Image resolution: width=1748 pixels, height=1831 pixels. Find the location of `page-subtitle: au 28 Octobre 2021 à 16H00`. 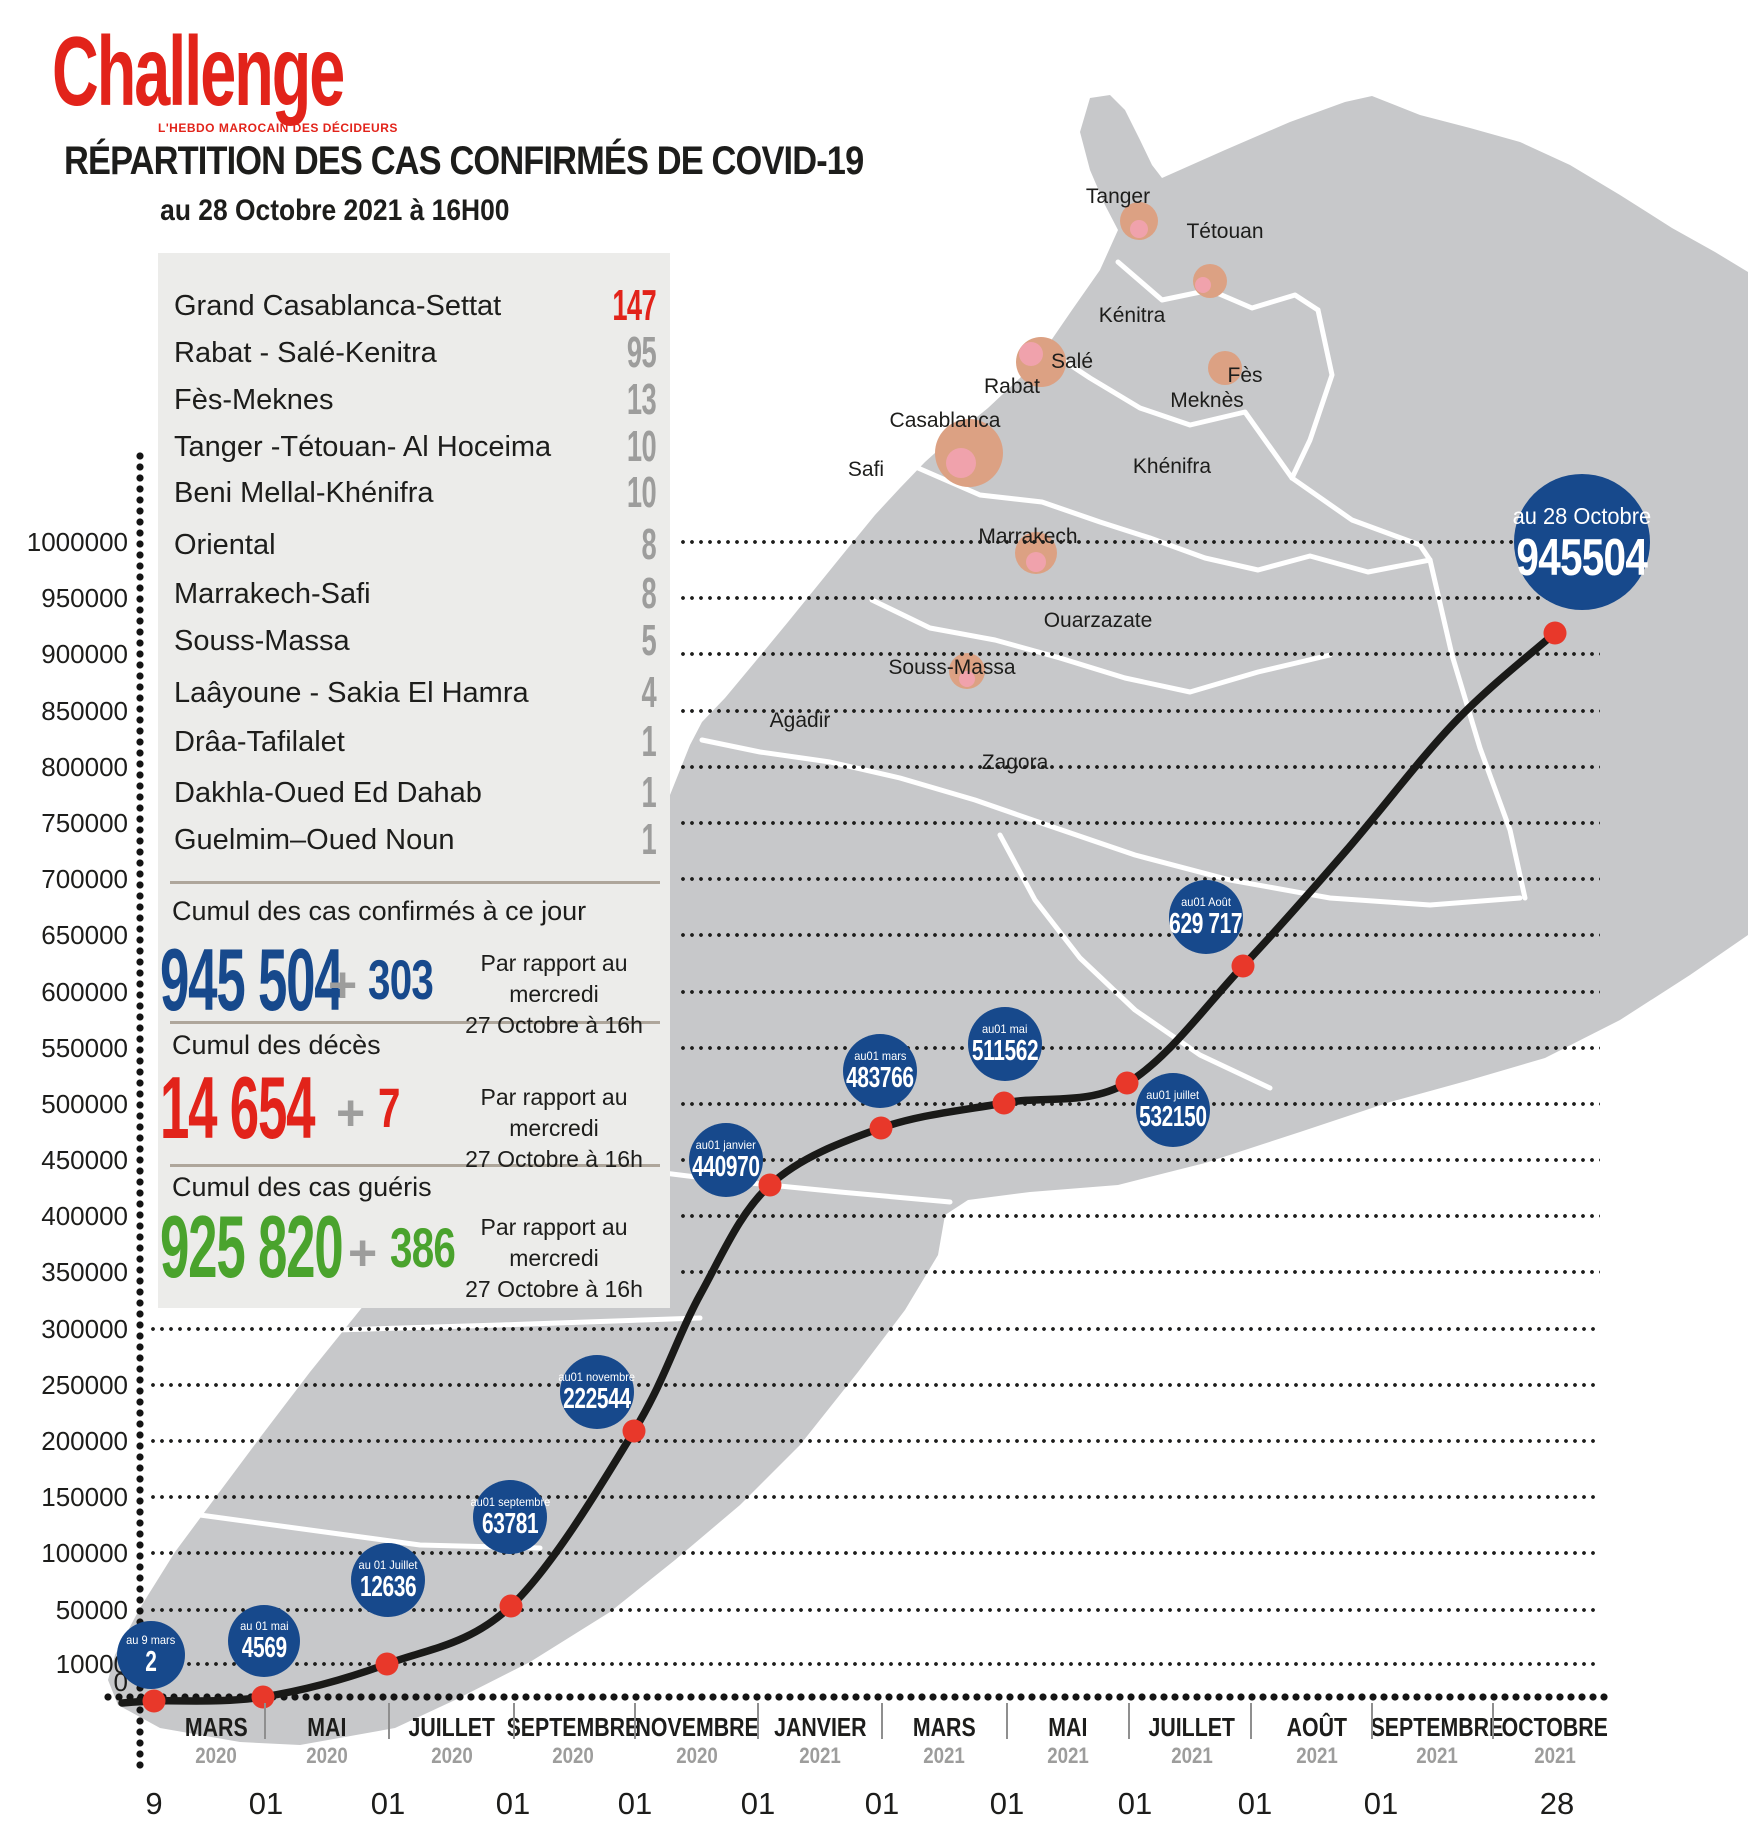

page-subtitle: au 28 Octobre 2021 à 16H00 is located at coordinates (335, 210).